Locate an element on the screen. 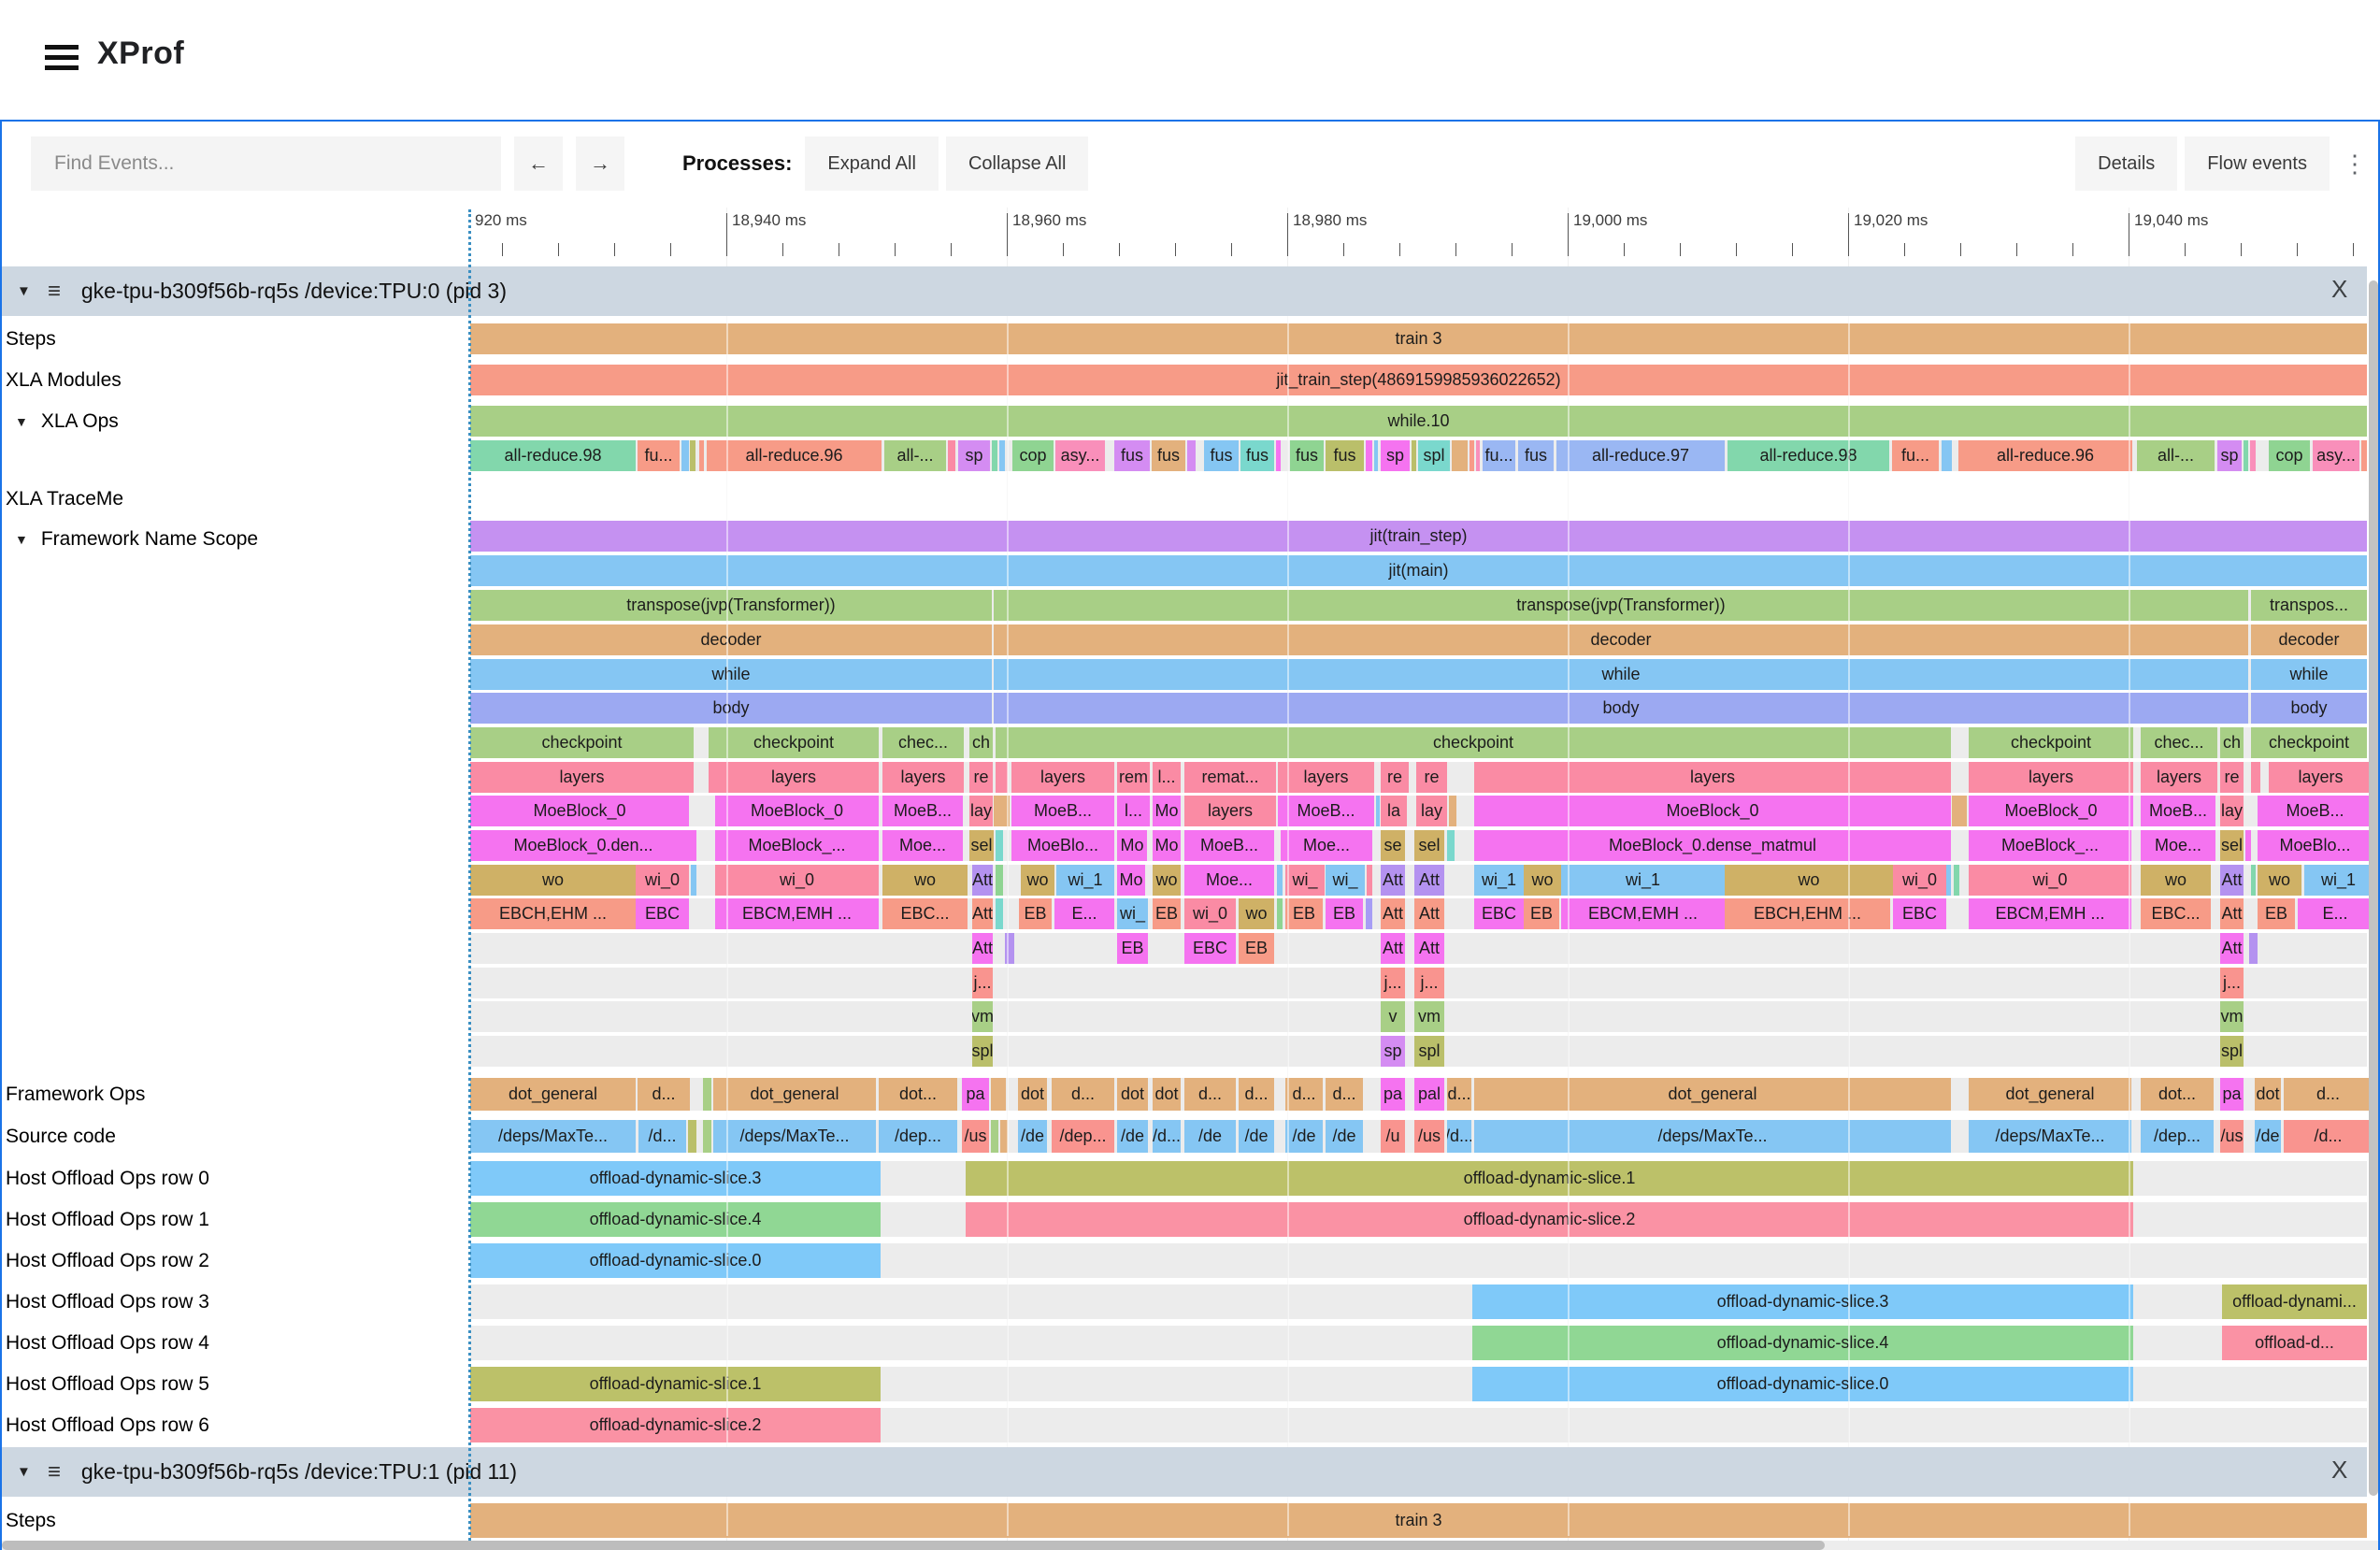 This screenshot has width=2380, height=1550. trace-event: wi_0 is located at coordinates (662, 880).